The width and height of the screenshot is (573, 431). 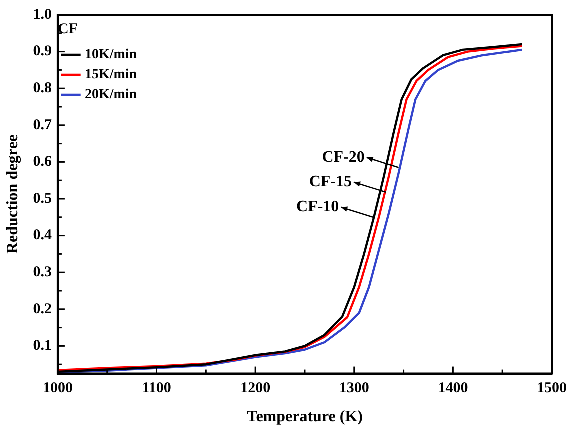 What do you see at coordinates (42, 14) in the screenshot?
I see `y-tick-label: 1.0` at bounding box center [42, 14].